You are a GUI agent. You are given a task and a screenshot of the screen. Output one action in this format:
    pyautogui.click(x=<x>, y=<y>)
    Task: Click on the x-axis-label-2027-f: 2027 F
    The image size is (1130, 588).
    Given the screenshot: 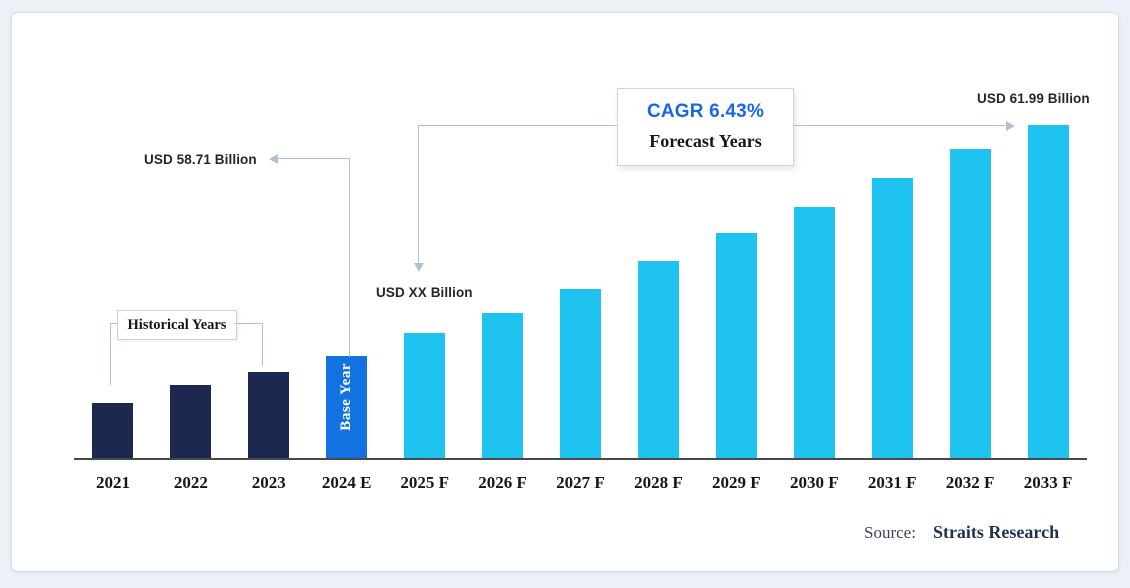 What is the action you would take?
    pyautogui.click(x=580, y=482)
    